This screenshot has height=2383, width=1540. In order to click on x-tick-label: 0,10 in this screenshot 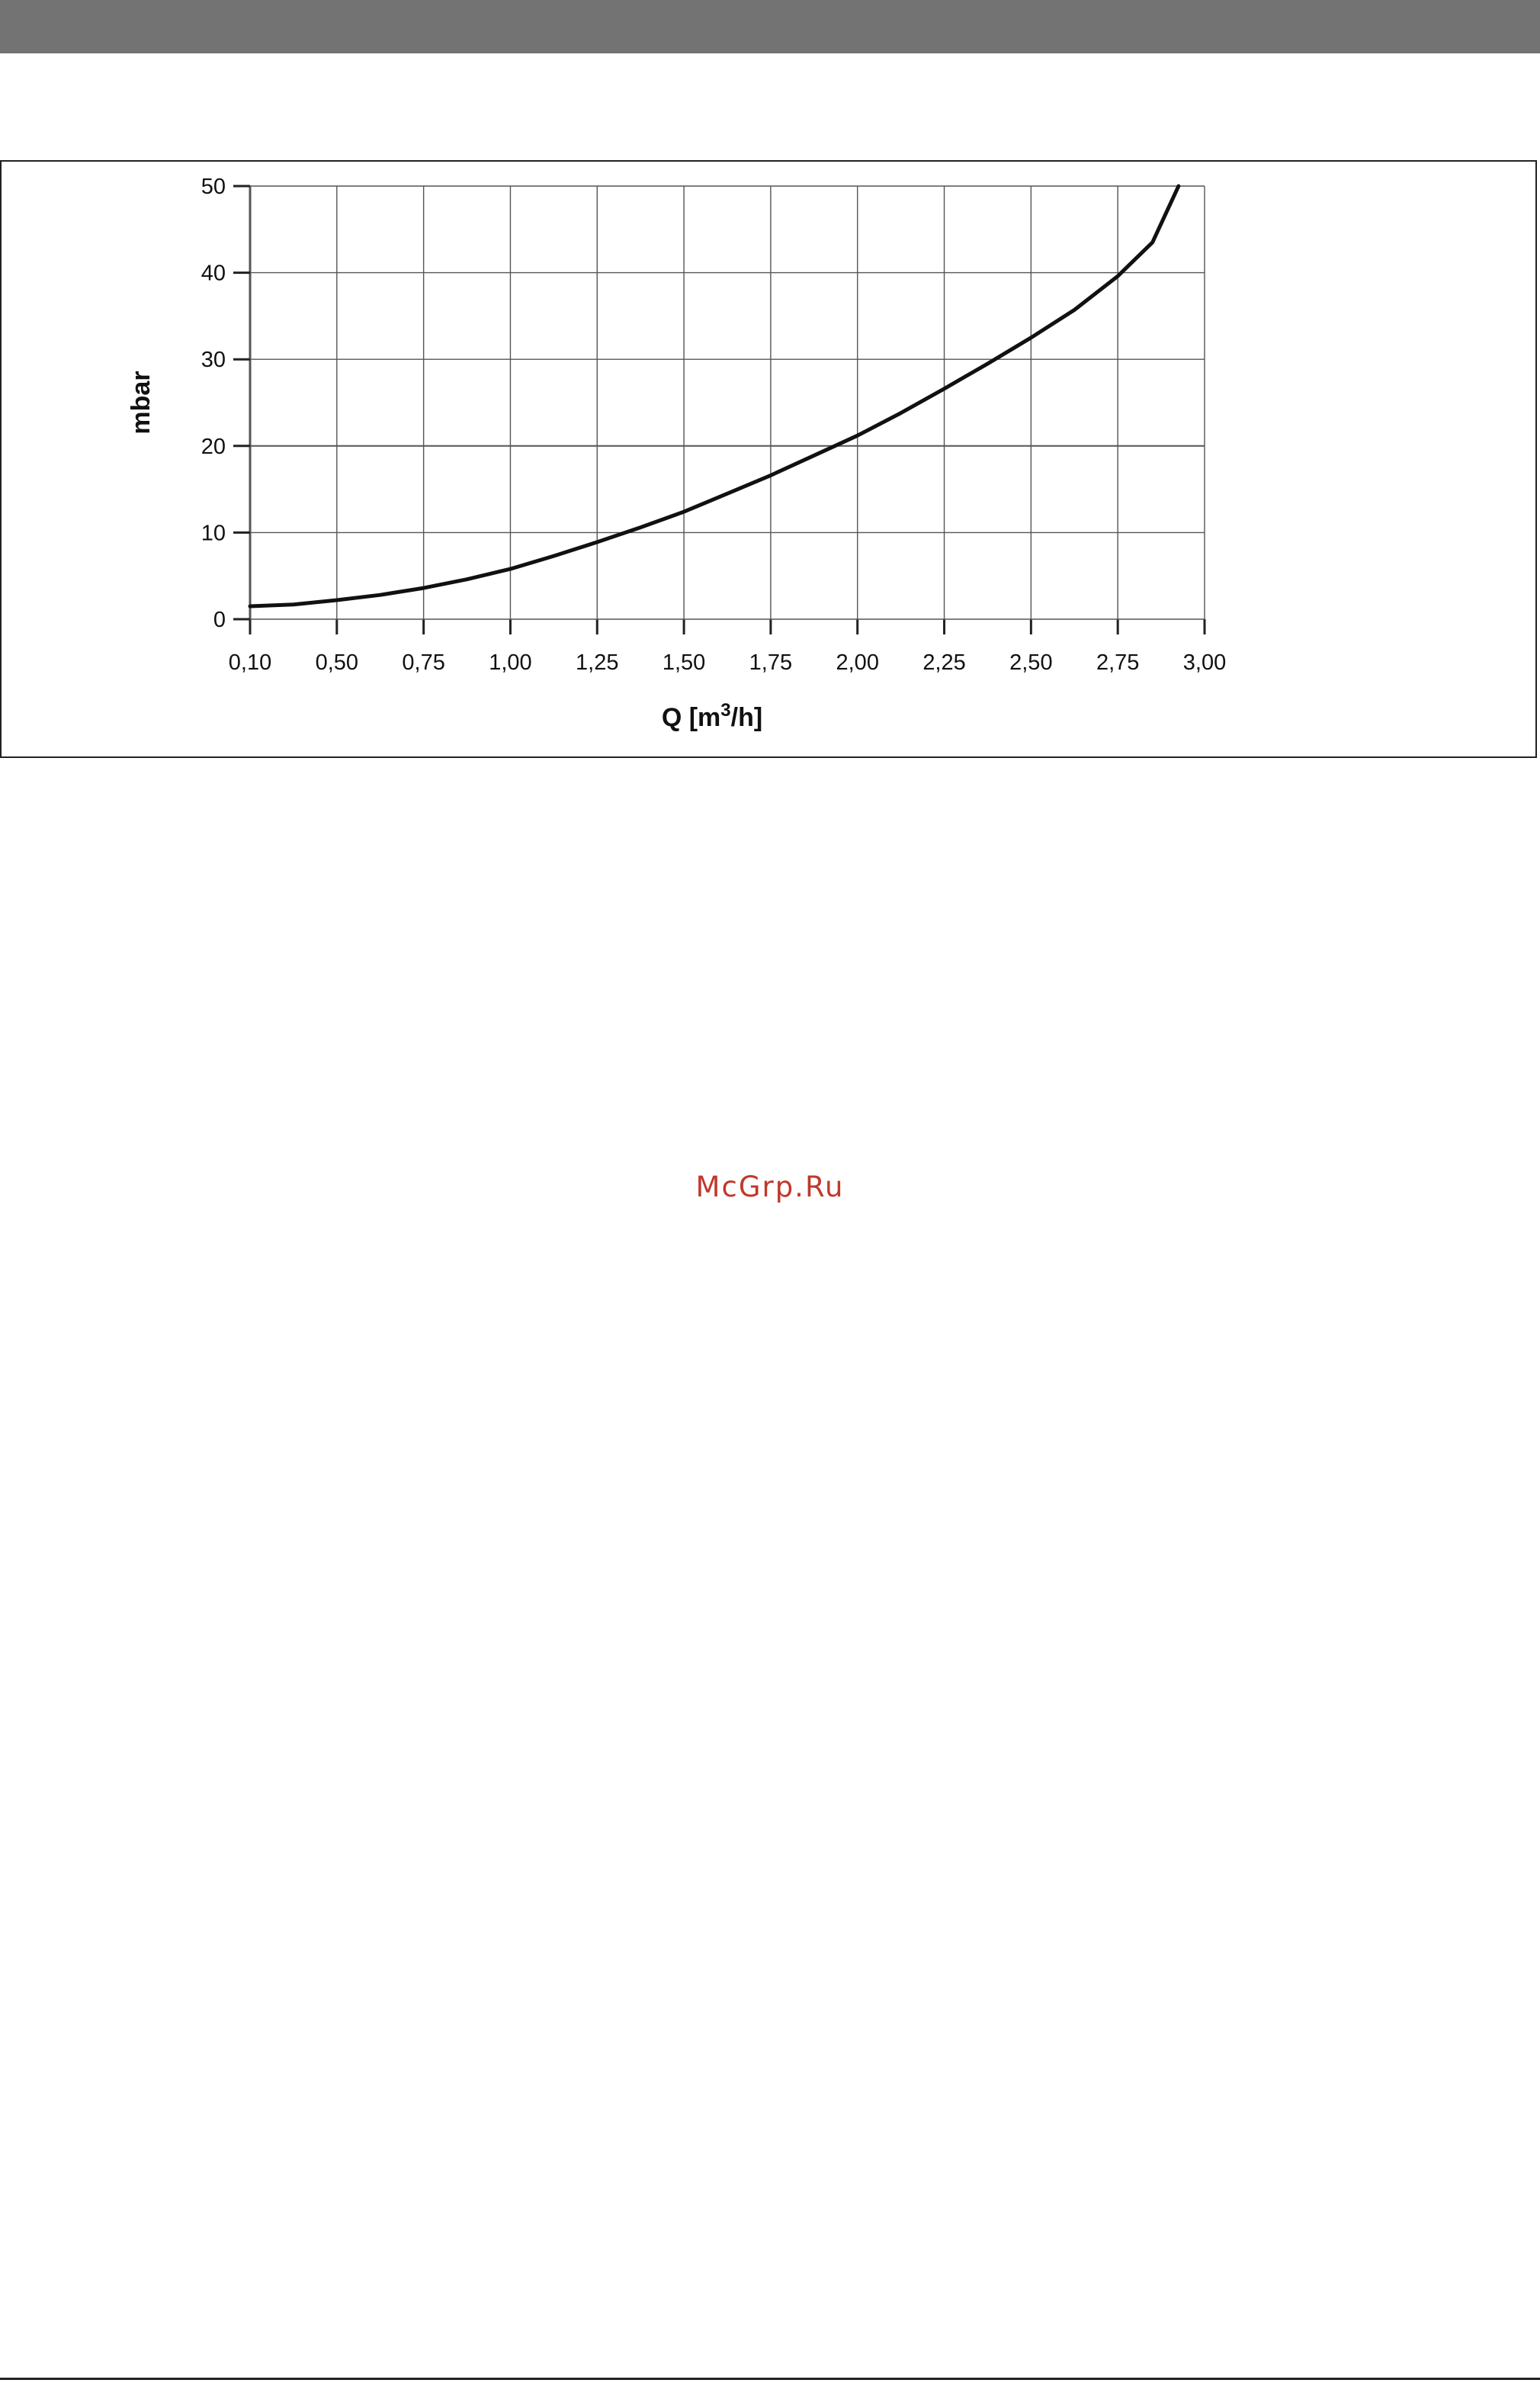, I will do `click(250, 663)`.